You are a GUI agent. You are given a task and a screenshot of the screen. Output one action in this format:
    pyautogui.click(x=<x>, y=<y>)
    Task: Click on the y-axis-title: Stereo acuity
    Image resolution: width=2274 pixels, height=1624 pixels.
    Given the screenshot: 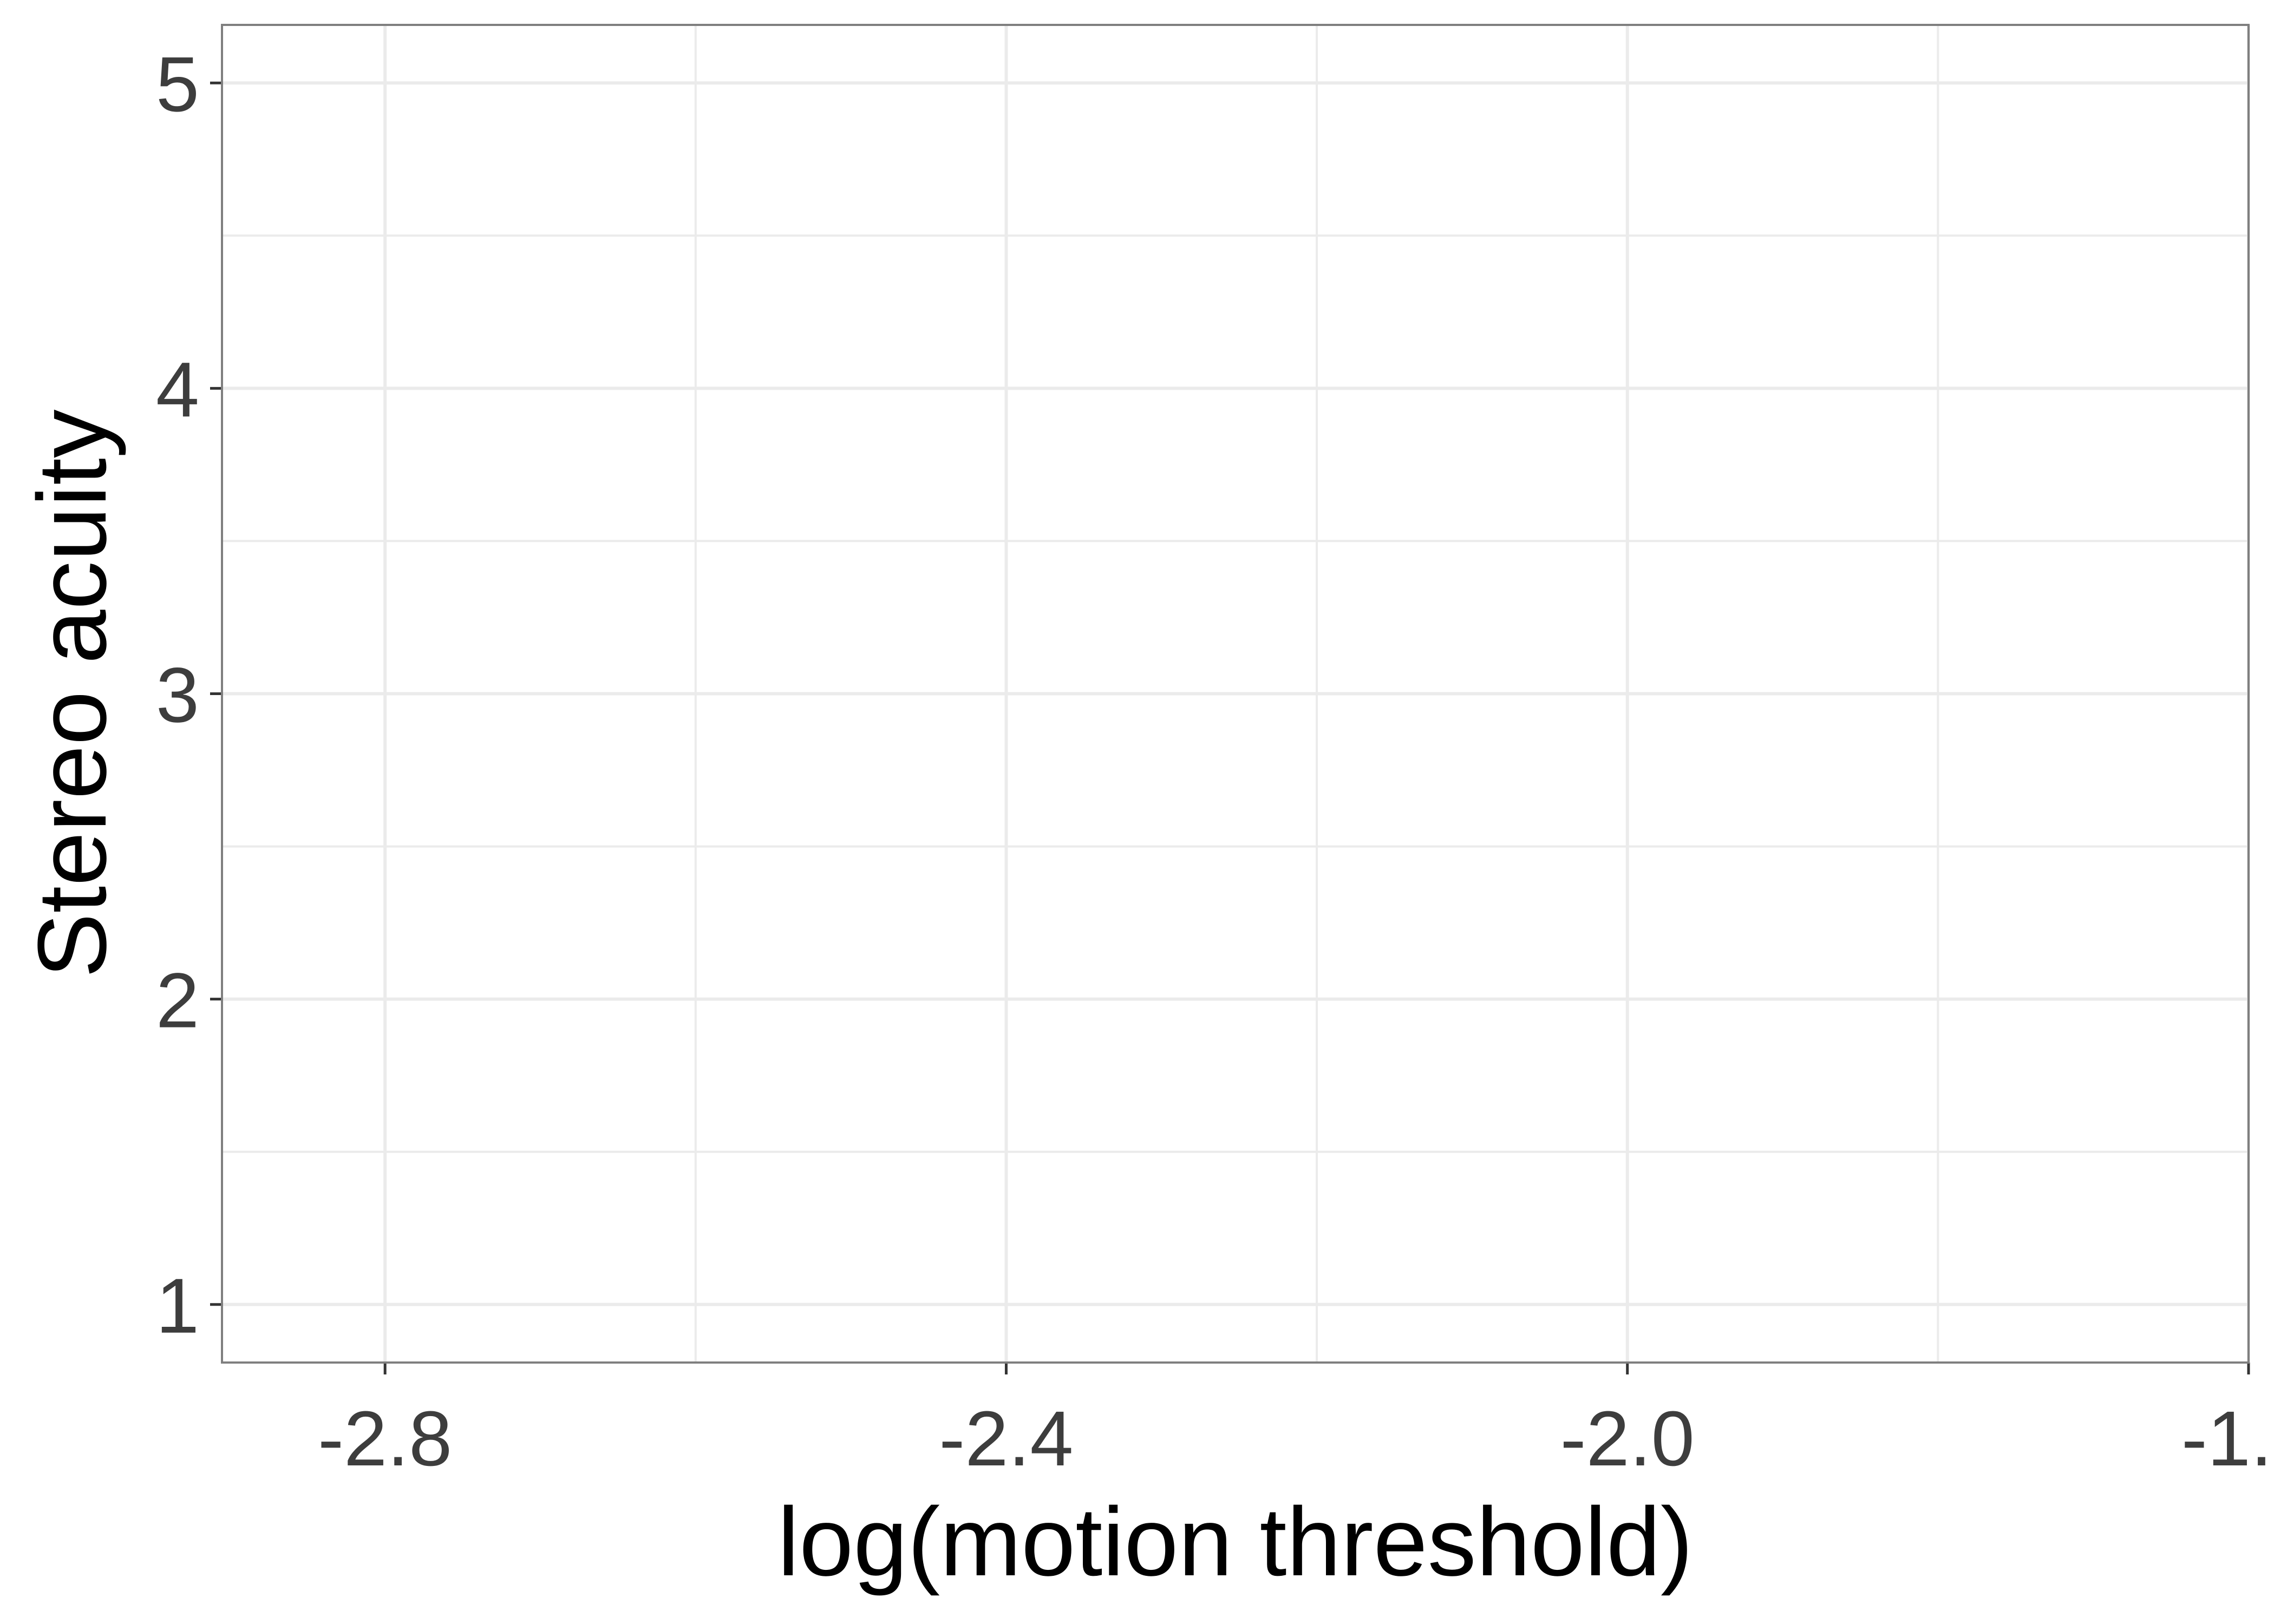 What is the action you would take?
    pyautogui.click(x=72, y=693)
    